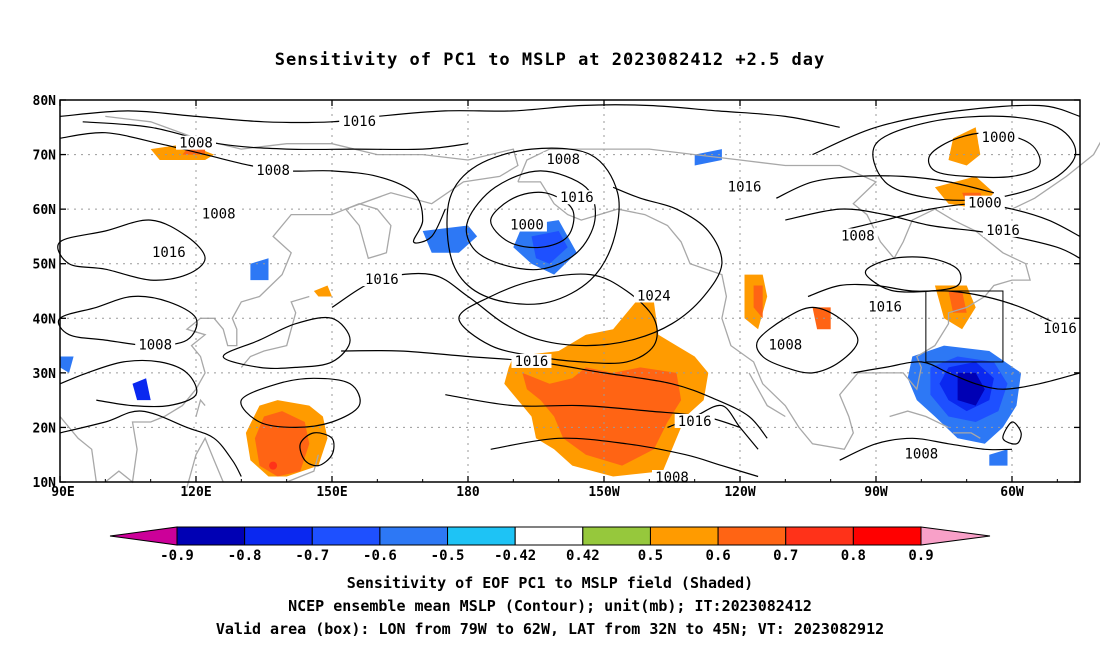  What do you see at coordinates (549, 247) in the screenshot?
I see `shade-alaska-blue` at bounding box center [549, 247].